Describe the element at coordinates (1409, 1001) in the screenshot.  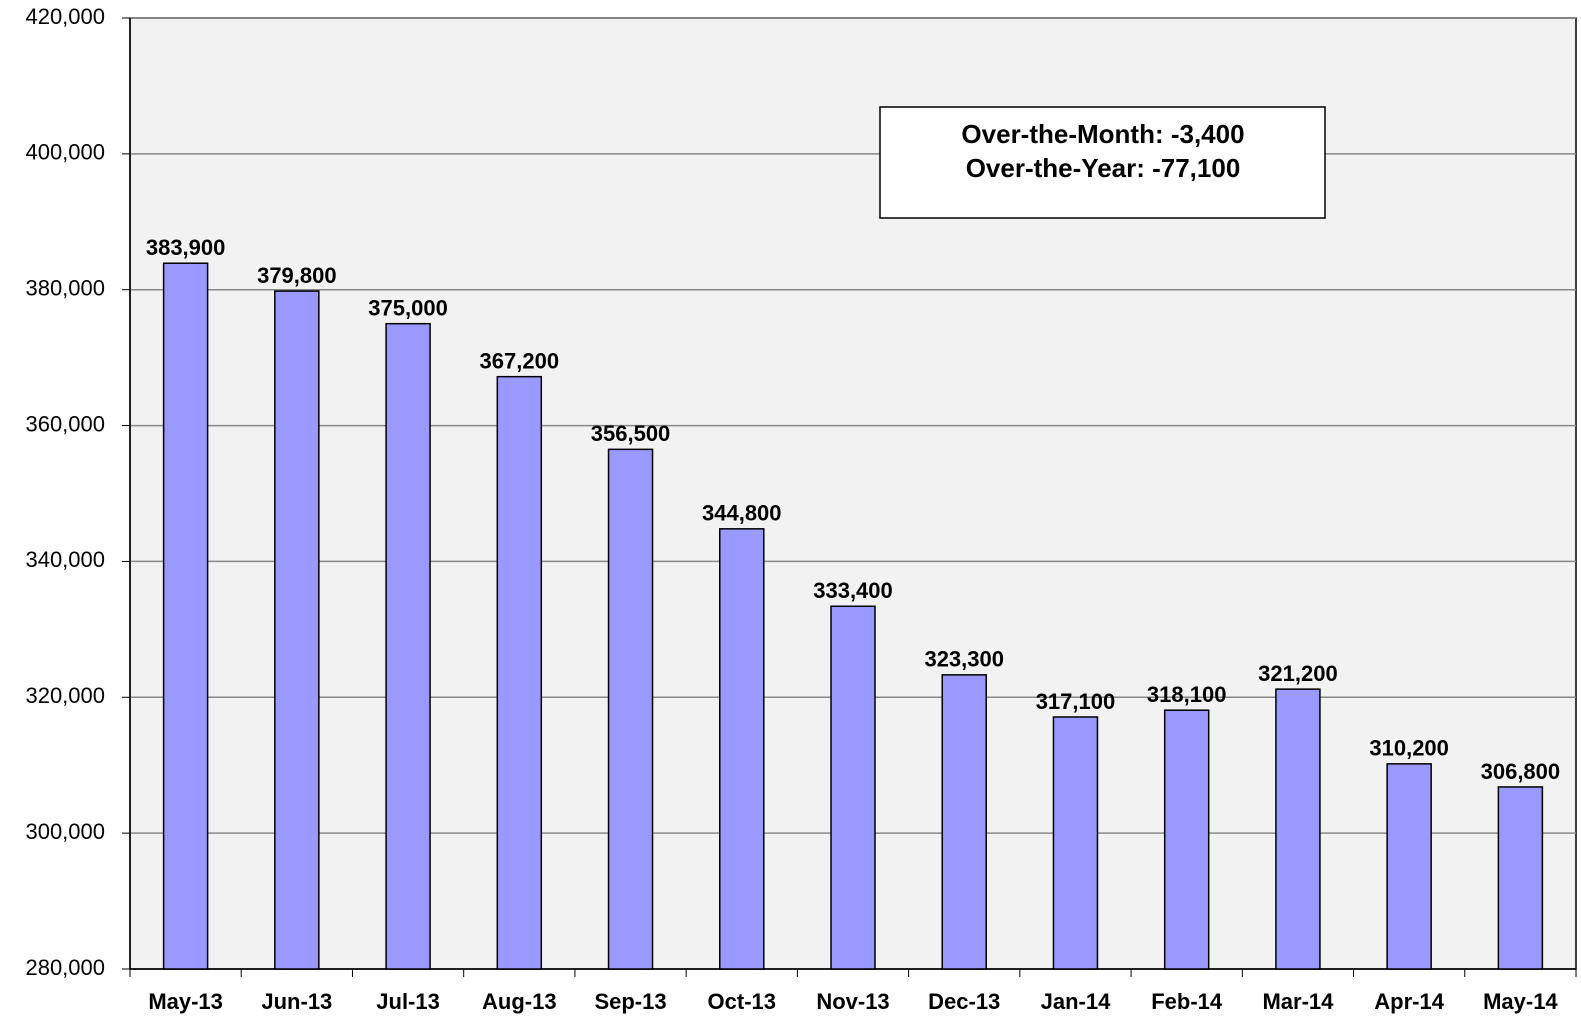
I see `x-tick-label: Apr-14` at that location.